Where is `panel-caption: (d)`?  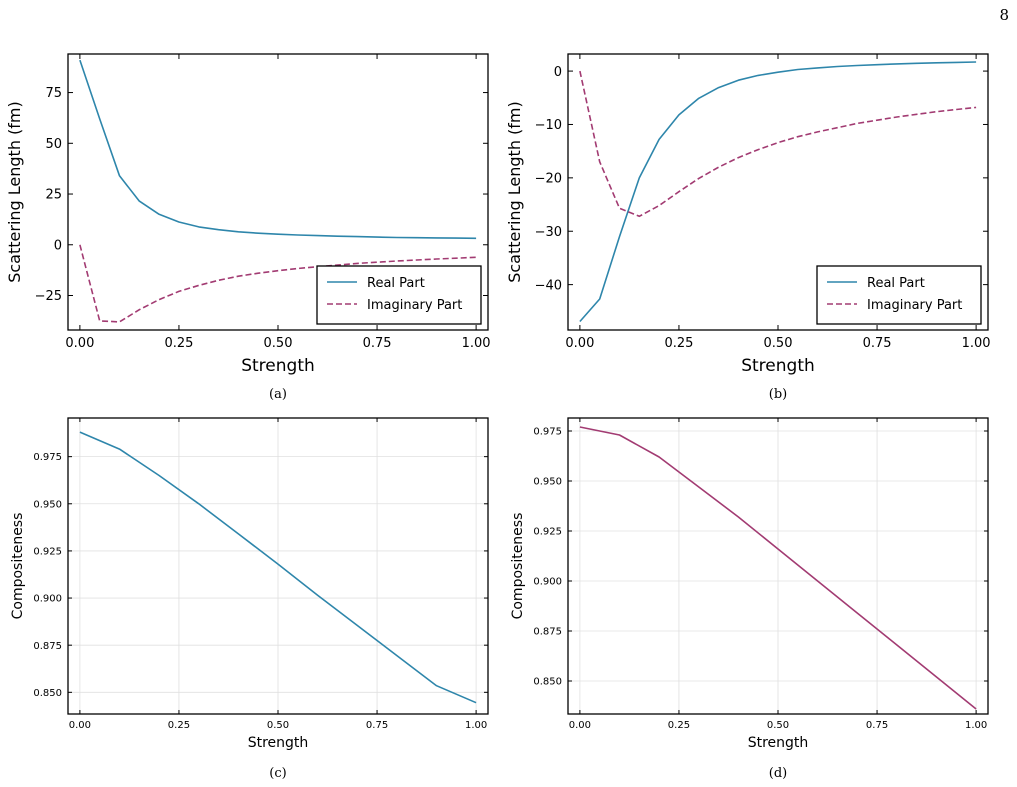
panel-caption: (d) is located at coordinates (778, 773).